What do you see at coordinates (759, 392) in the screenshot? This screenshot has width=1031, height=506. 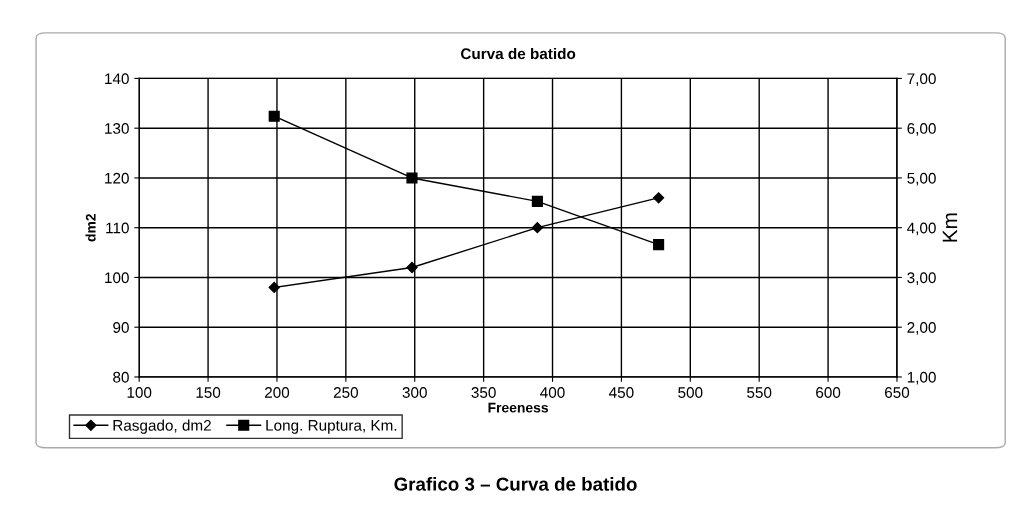 I see `x-tick-label: 550` at bounding box center [759, 392].